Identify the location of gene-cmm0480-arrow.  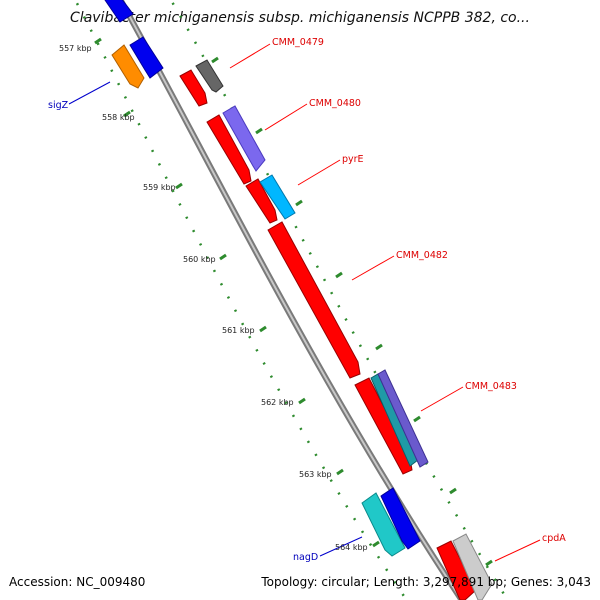
(229, 149).